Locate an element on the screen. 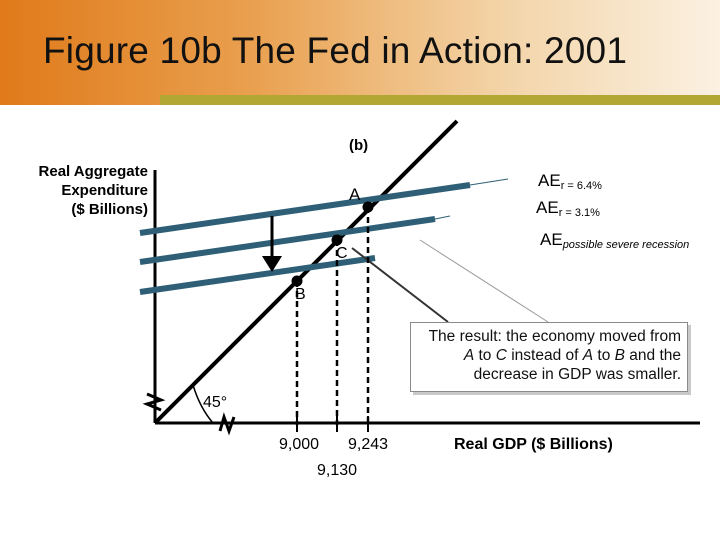 This screenshot has width=720, height=540. point-label-b: B is located at coordinates (300, 294).